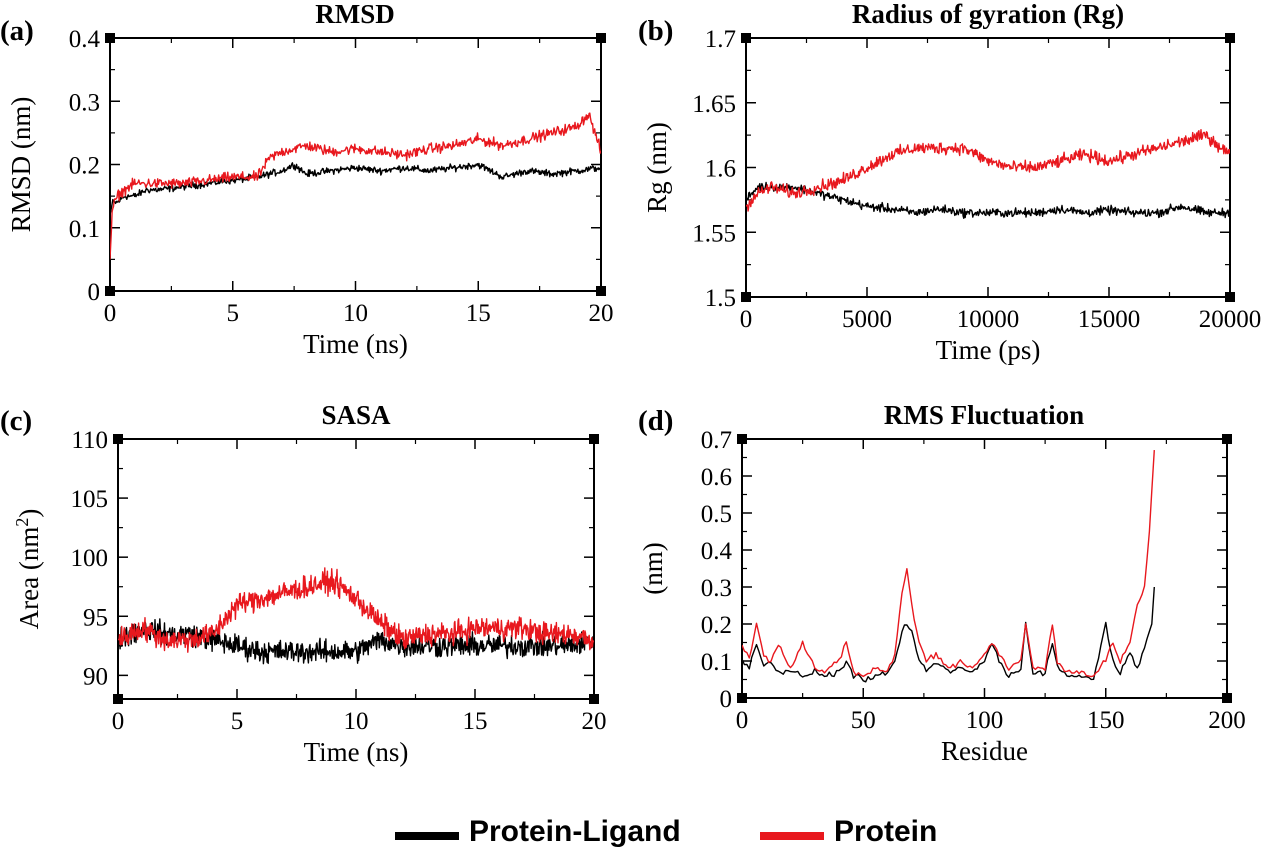  I want to click on y-tick-label: 1.55, so click(714, 233).